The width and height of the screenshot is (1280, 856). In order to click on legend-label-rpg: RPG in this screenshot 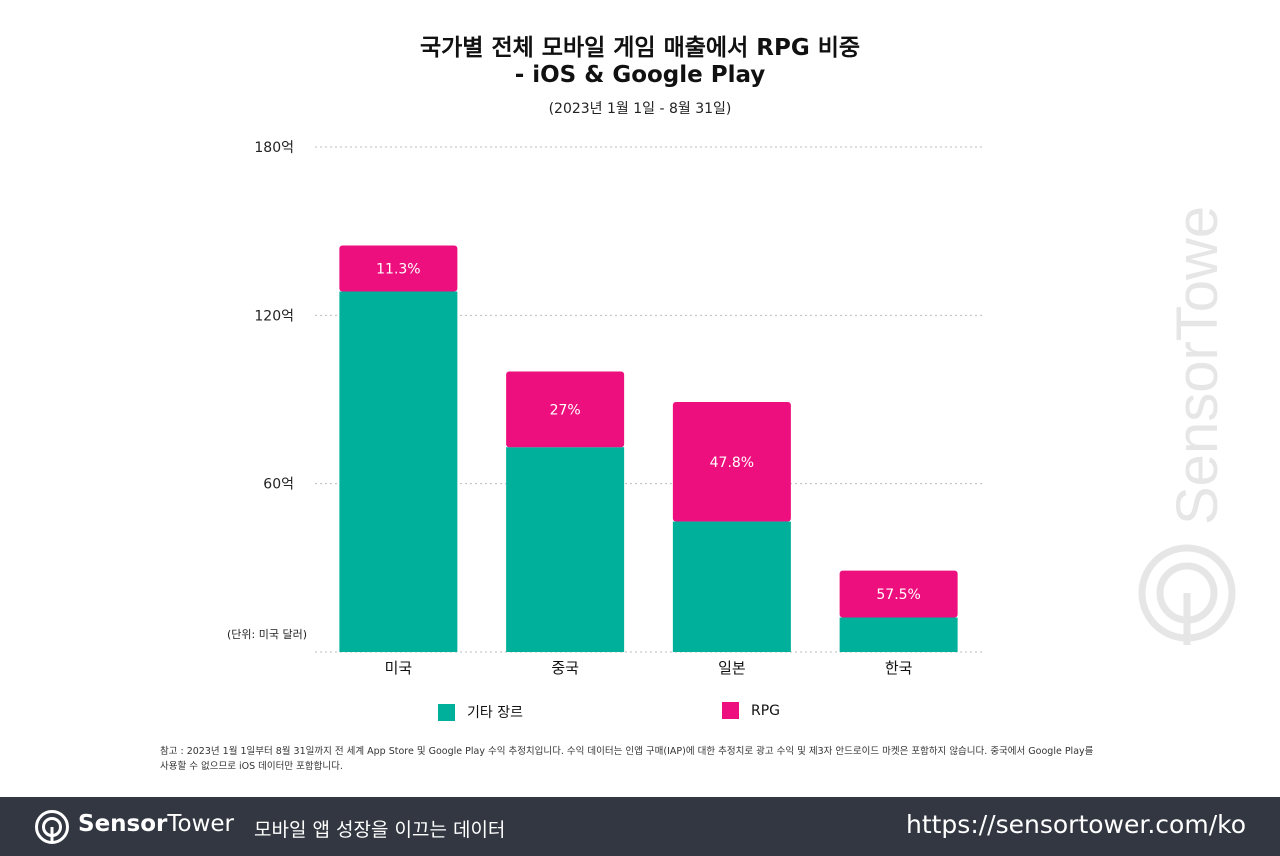, I will do `click(766, 710)`.